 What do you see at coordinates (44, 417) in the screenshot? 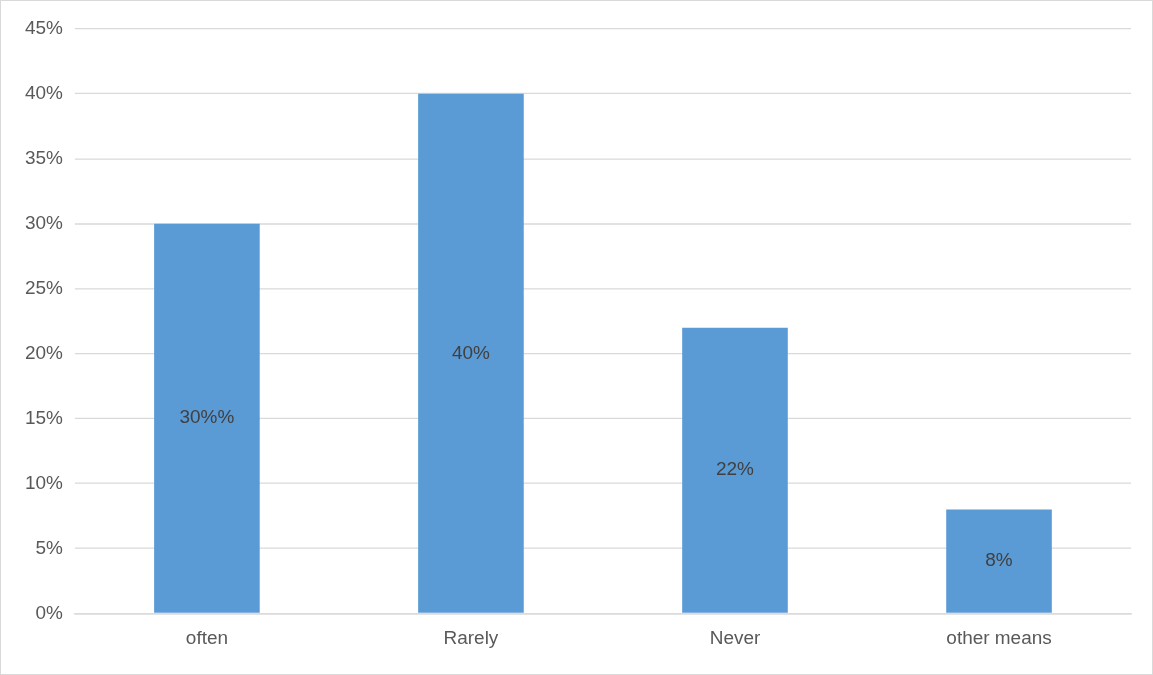
I see `y-tick-label: 15%` at bounding box center [44, 417].